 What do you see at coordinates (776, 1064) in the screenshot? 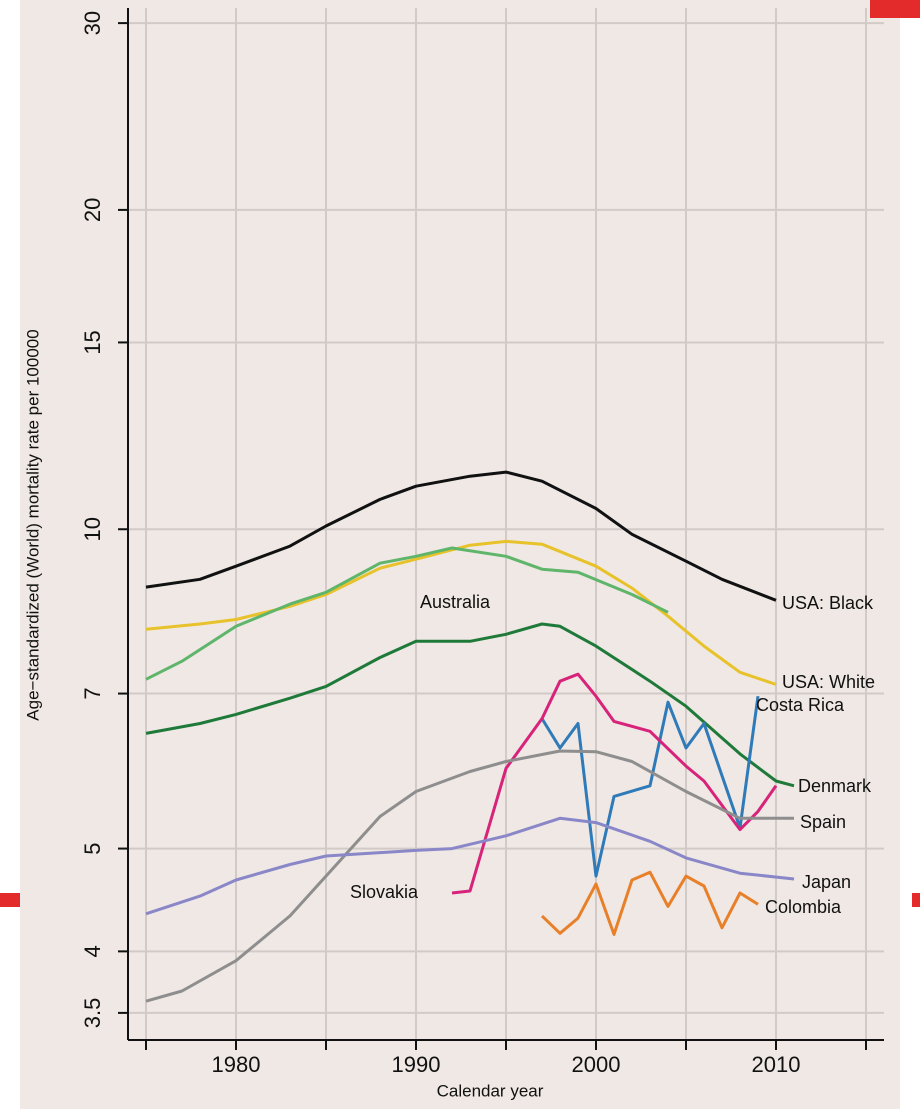
I see `x-tick-label: 2010` at bounding box center [776, 1064].